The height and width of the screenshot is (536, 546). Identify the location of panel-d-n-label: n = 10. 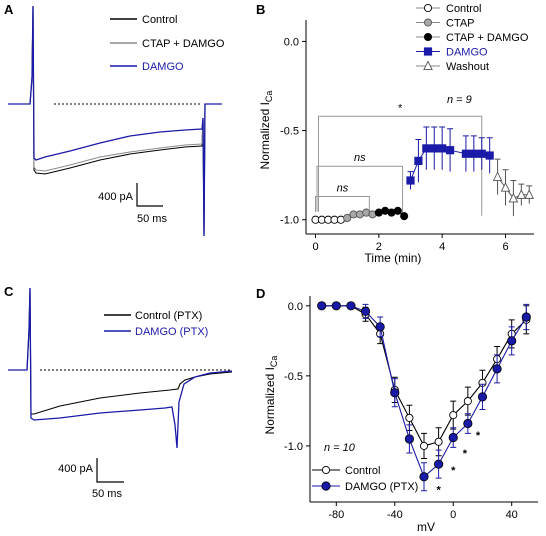
(340, 448).